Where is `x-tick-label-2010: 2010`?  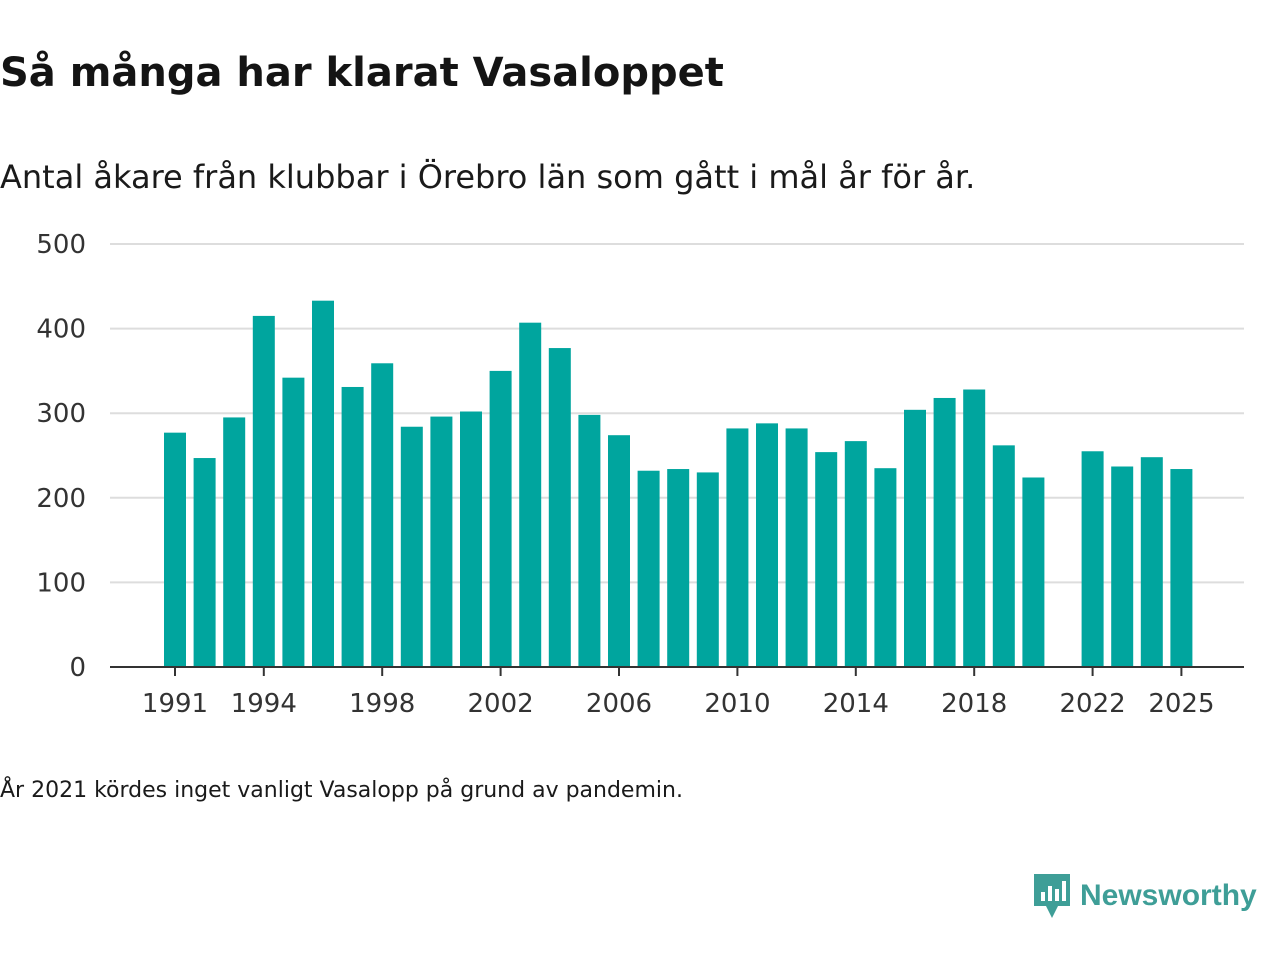 x-tick-label-2010: 2010 is located at coordinates (737, 704).